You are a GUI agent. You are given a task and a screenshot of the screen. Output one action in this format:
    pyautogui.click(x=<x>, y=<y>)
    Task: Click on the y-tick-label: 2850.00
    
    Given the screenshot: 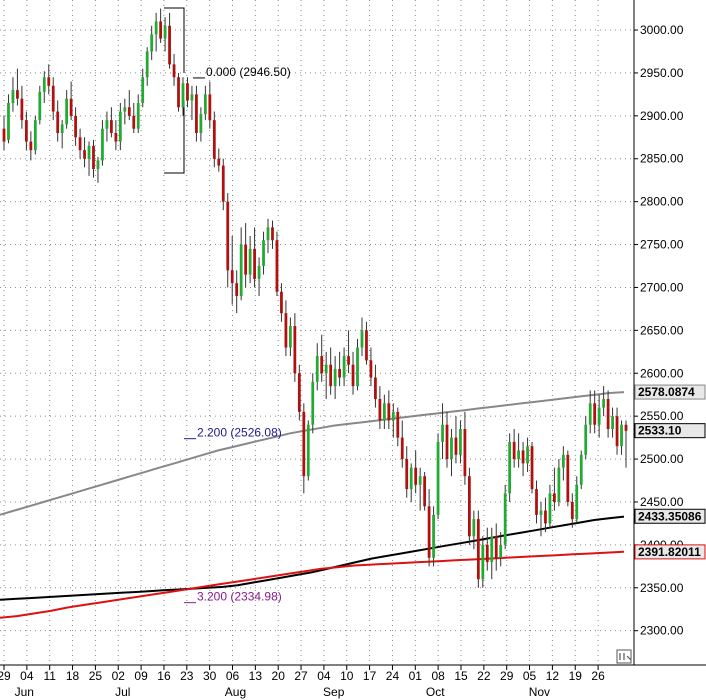 What is the action you would take?
    pyautogui.click(x=662, y=159)
    